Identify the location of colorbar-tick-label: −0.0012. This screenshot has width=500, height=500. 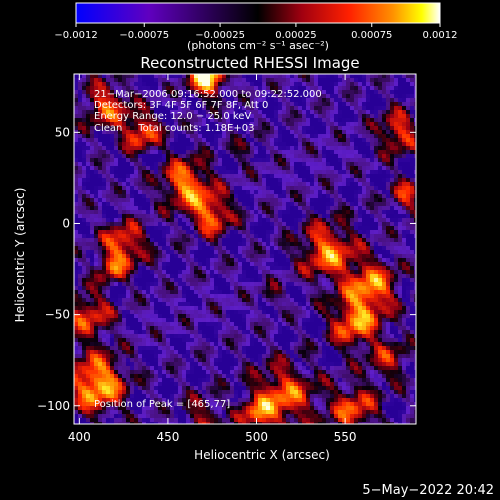
(75, 35).